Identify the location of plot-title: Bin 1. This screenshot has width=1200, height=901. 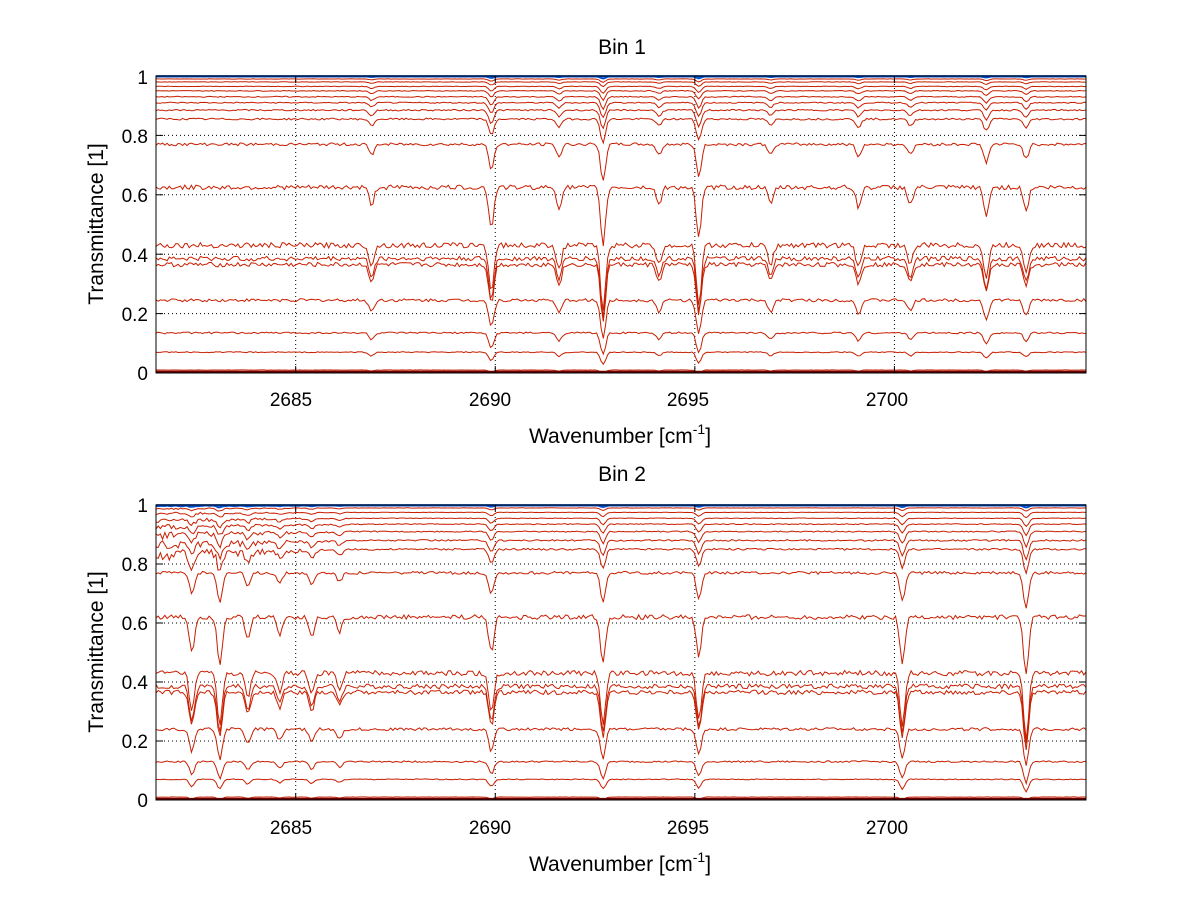
(622, 47).